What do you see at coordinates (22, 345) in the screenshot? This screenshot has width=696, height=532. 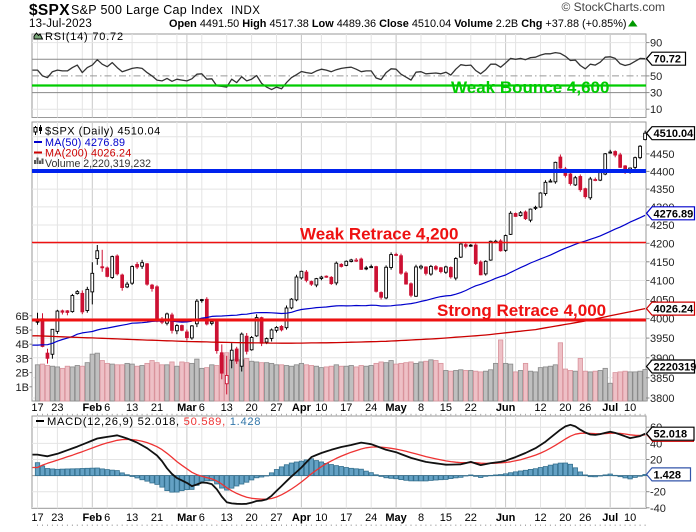 I see `svg-text: 4B` at bounding box center [22, 345].